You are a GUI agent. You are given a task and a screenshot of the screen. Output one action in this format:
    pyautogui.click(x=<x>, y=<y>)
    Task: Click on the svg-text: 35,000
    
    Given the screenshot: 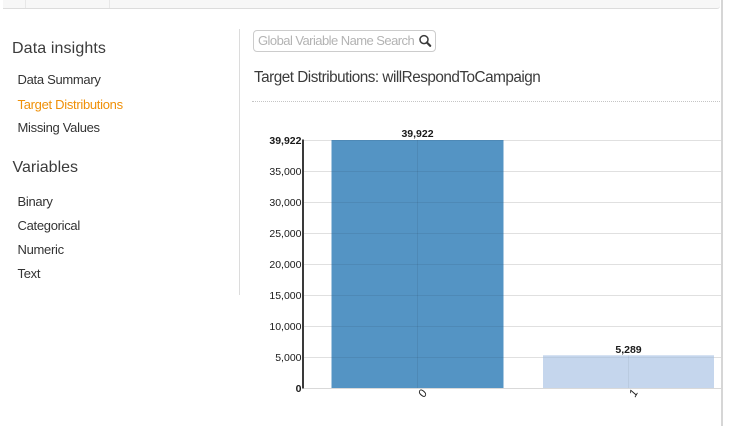 What is the action you would take?
    pyautogui.click(x=285, y=172)
    